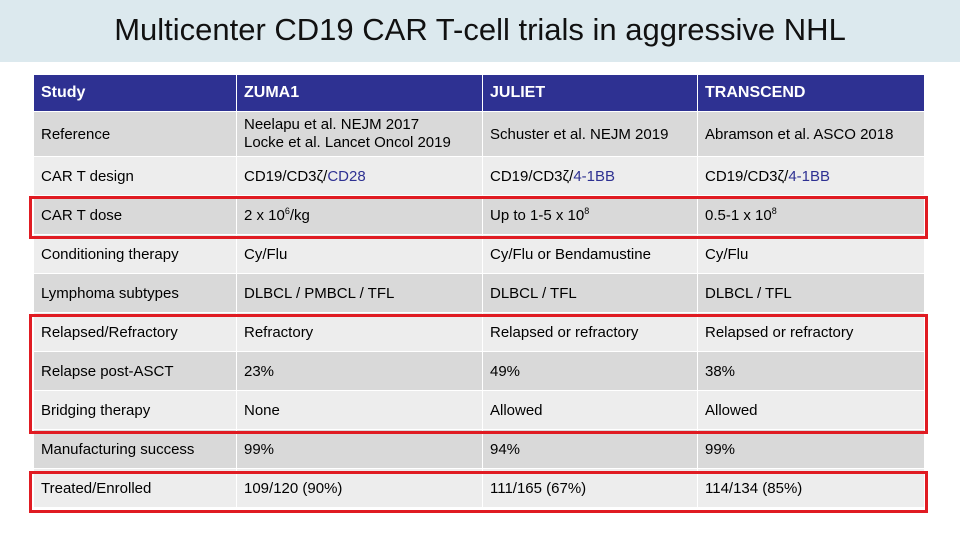 The image size is (960, 540). Describe the element at coordinates (811, 254) in the screenshot. I see `cell-transcend: Cy/Flu` at that location.